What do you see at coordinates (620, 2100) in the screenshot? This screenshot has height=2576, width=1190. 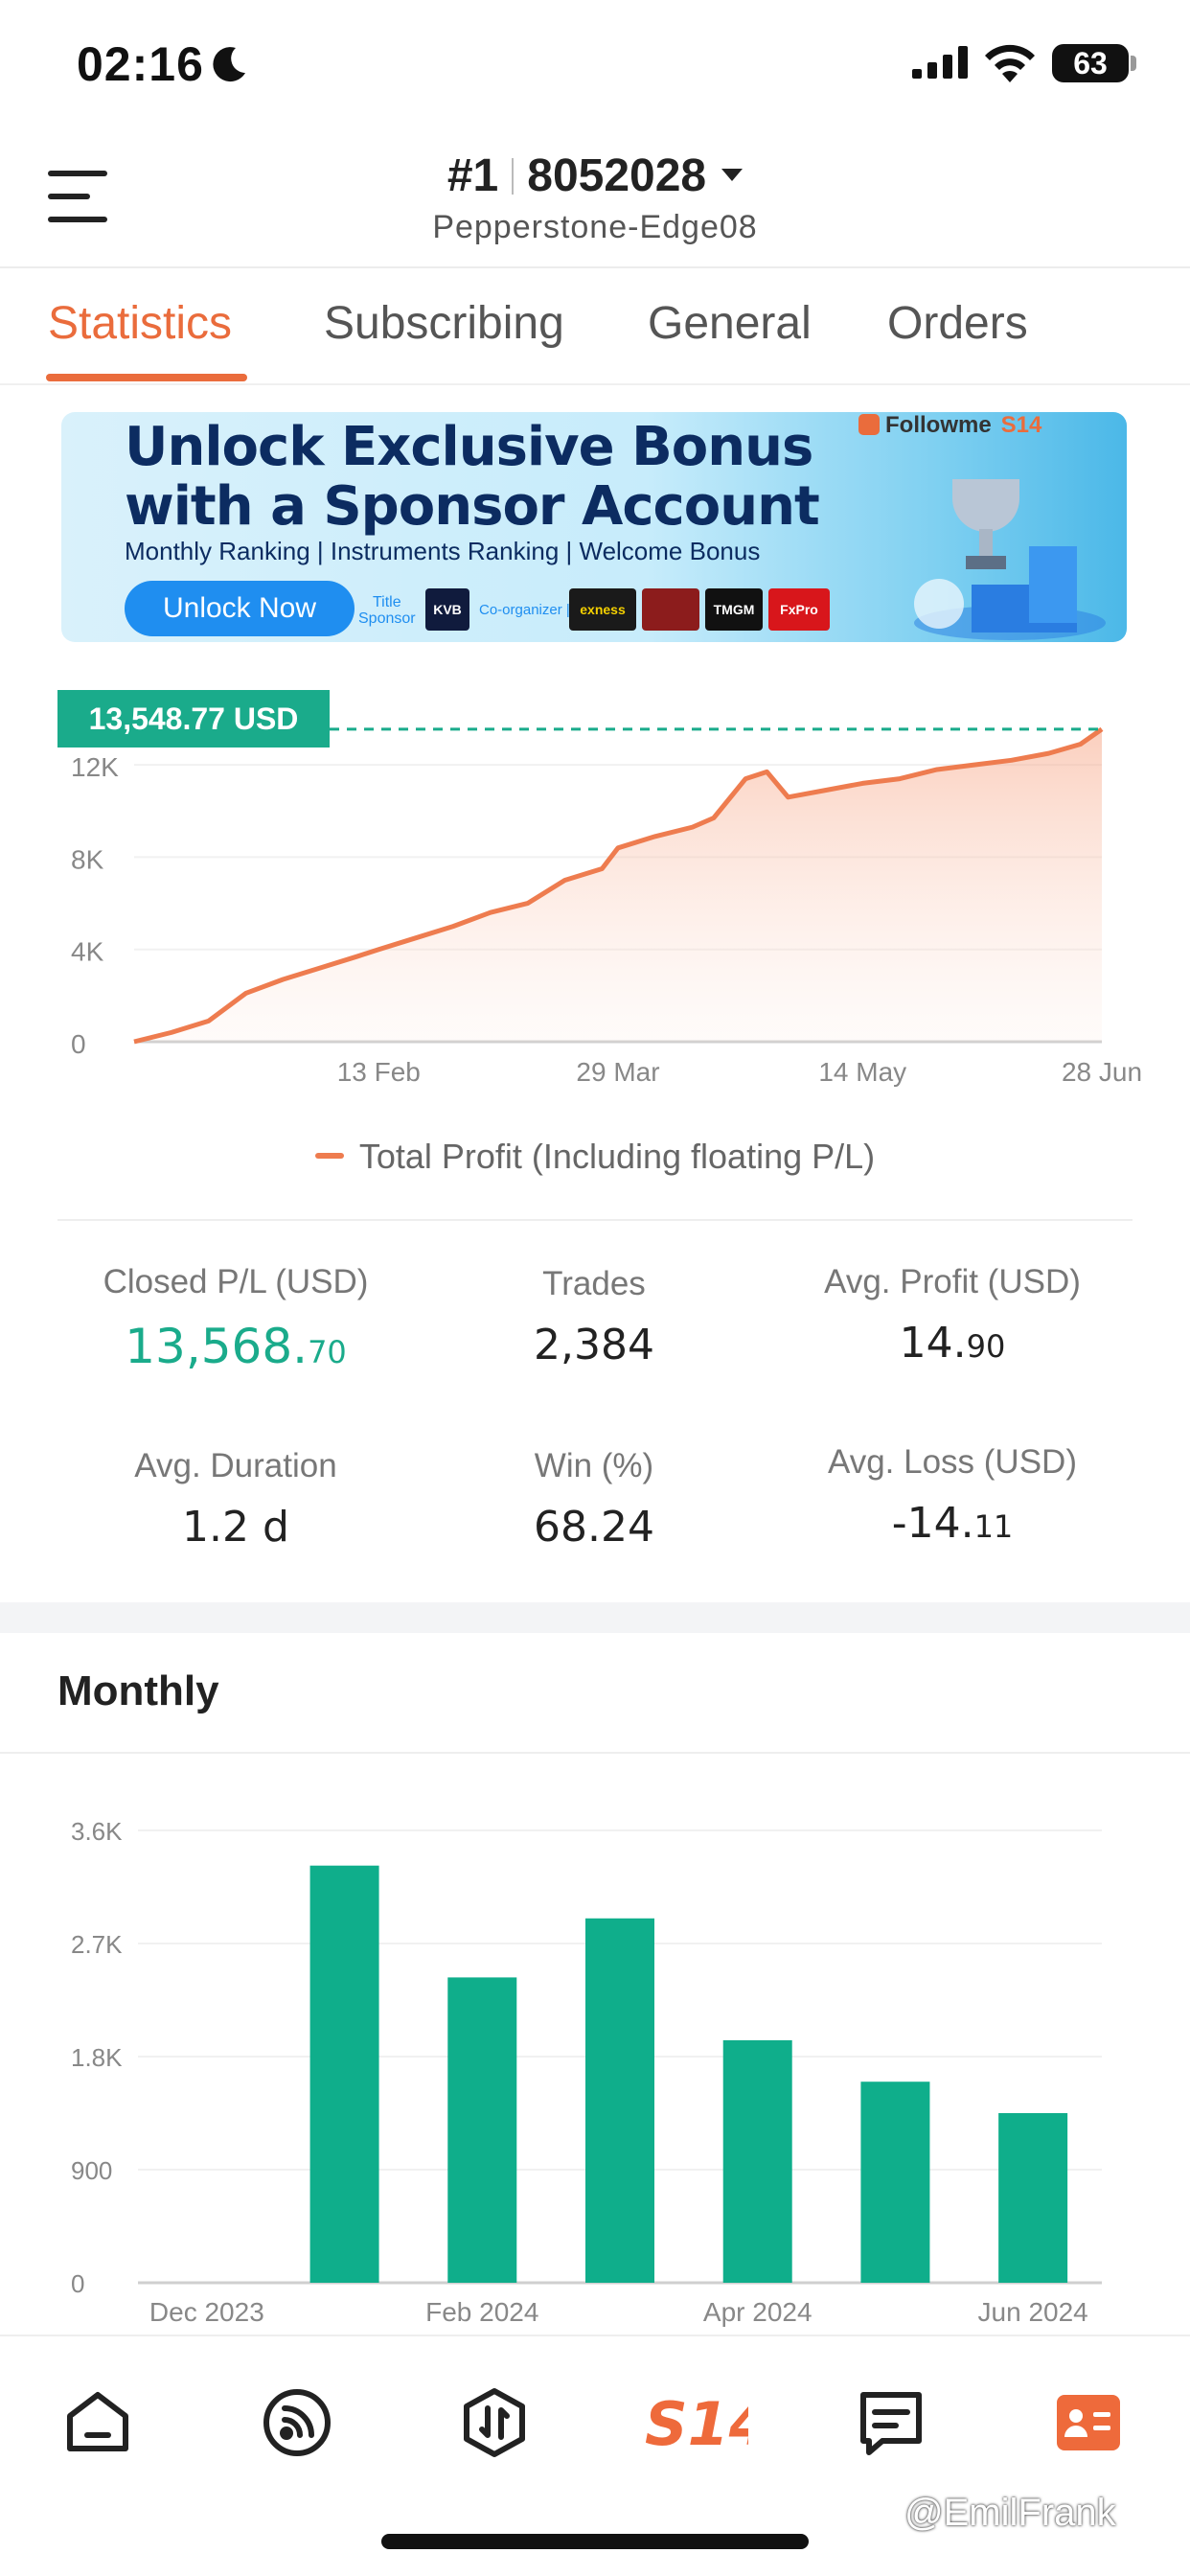 I see `bar-mar-2024` at bounding box center [620, 2100].